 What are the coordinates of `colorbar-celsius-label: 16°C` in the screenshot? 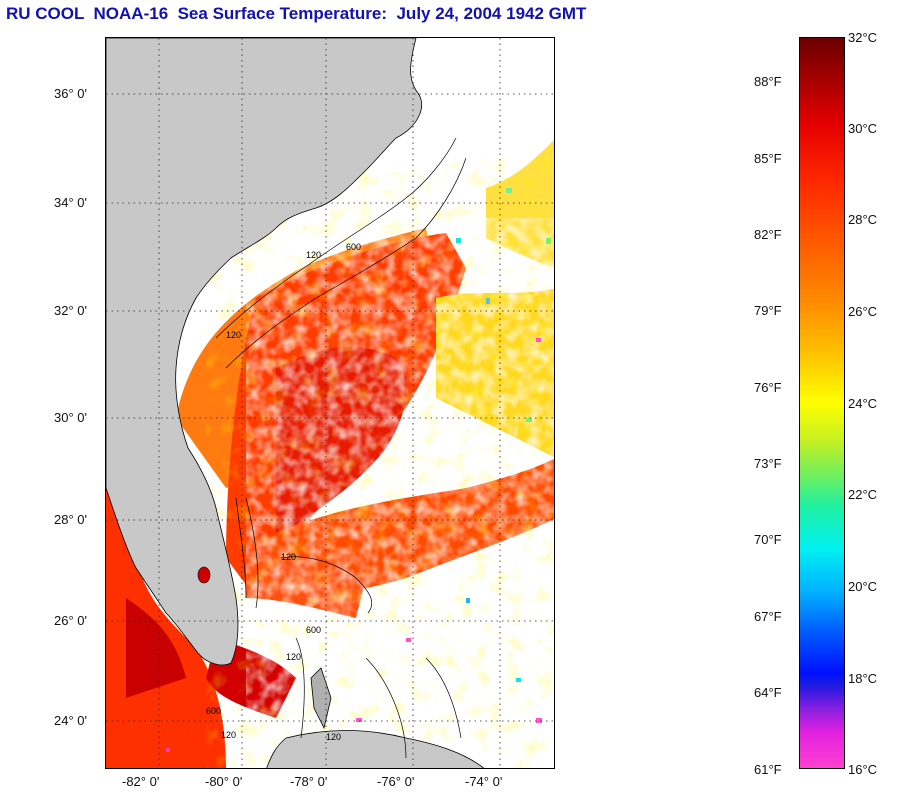 It's located at (863, 769).